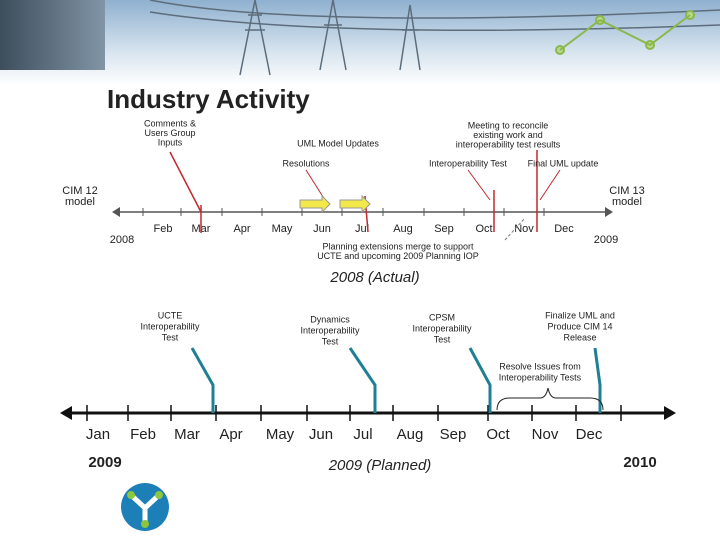 This screenshot has height=540, width=720. I want to click on annotation: Final UML update, so click(563, 163).